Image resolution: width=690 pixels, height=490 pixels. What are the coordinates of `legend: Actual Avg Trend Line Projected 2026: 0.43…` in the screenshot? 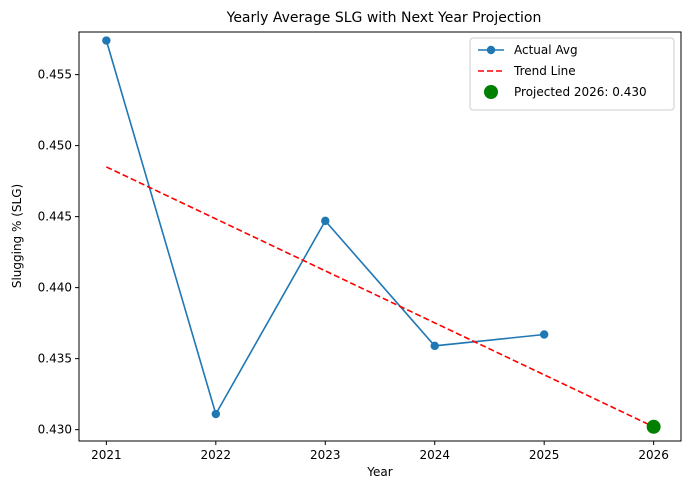 It's located at (572, 74).